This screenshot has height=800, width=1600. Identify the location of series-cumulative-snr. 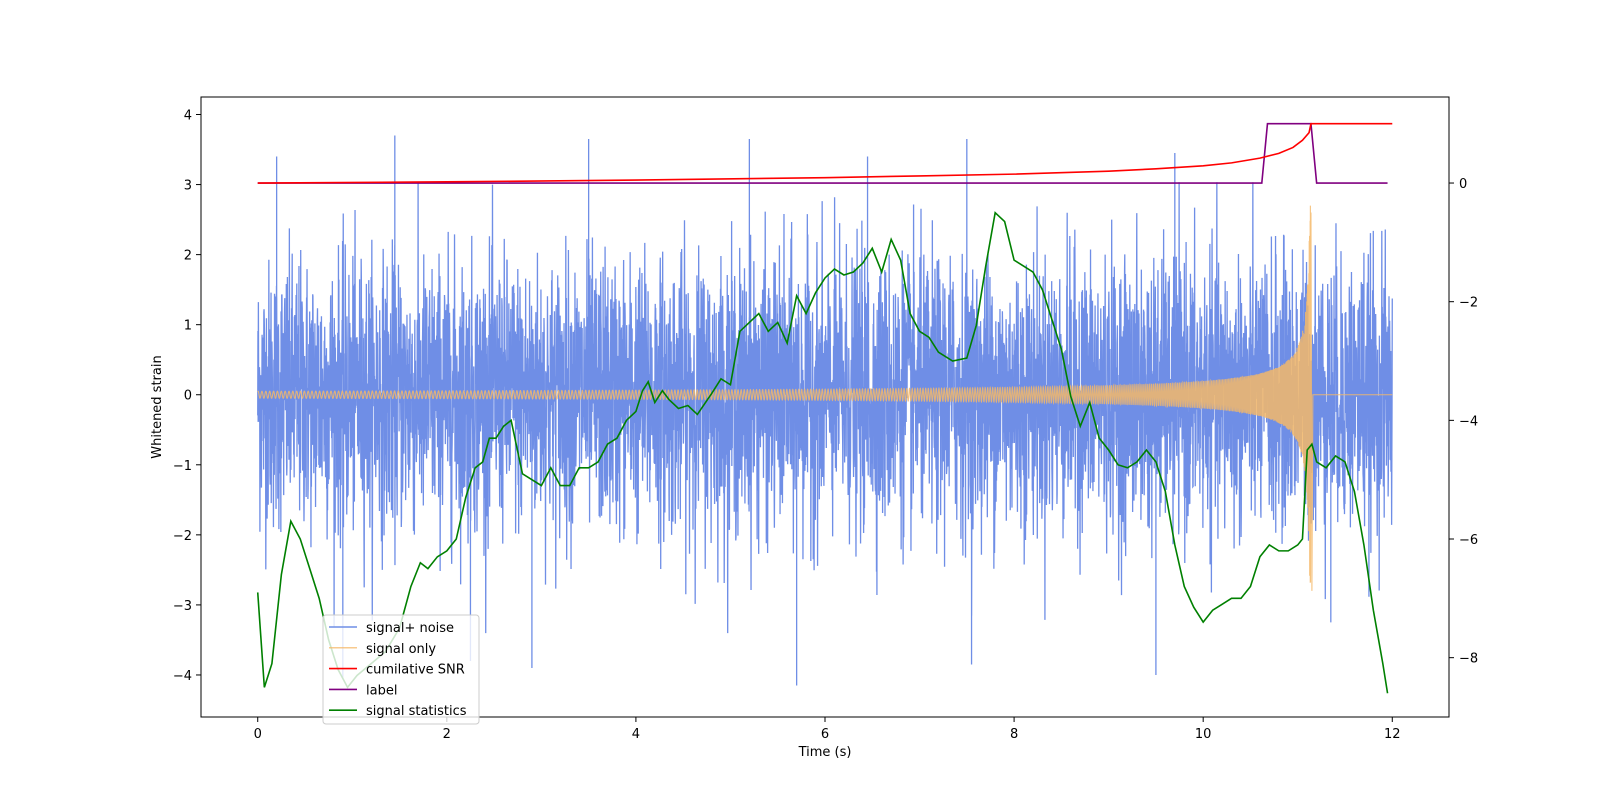
(825, 153).